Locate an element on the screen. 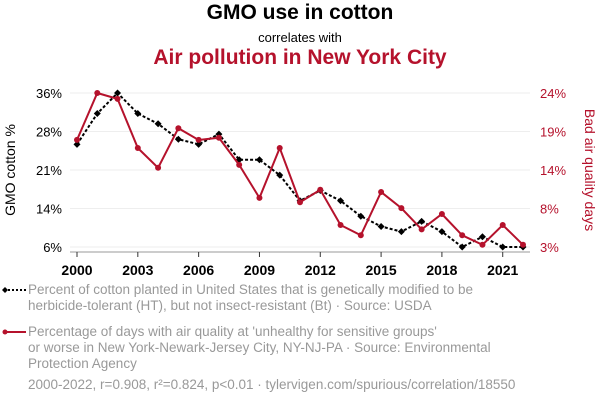 The width and height of the screenshot is (600, 408). y-axis-left-labels: 36% 28% 21% 14% 6% is located at coordinates (49, 170).